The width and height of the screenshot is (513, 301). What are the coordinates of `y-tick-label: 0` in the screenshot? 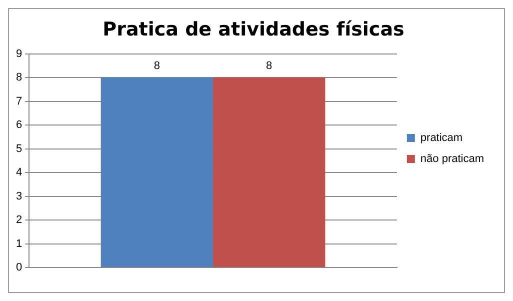 It's located at (19, 268).